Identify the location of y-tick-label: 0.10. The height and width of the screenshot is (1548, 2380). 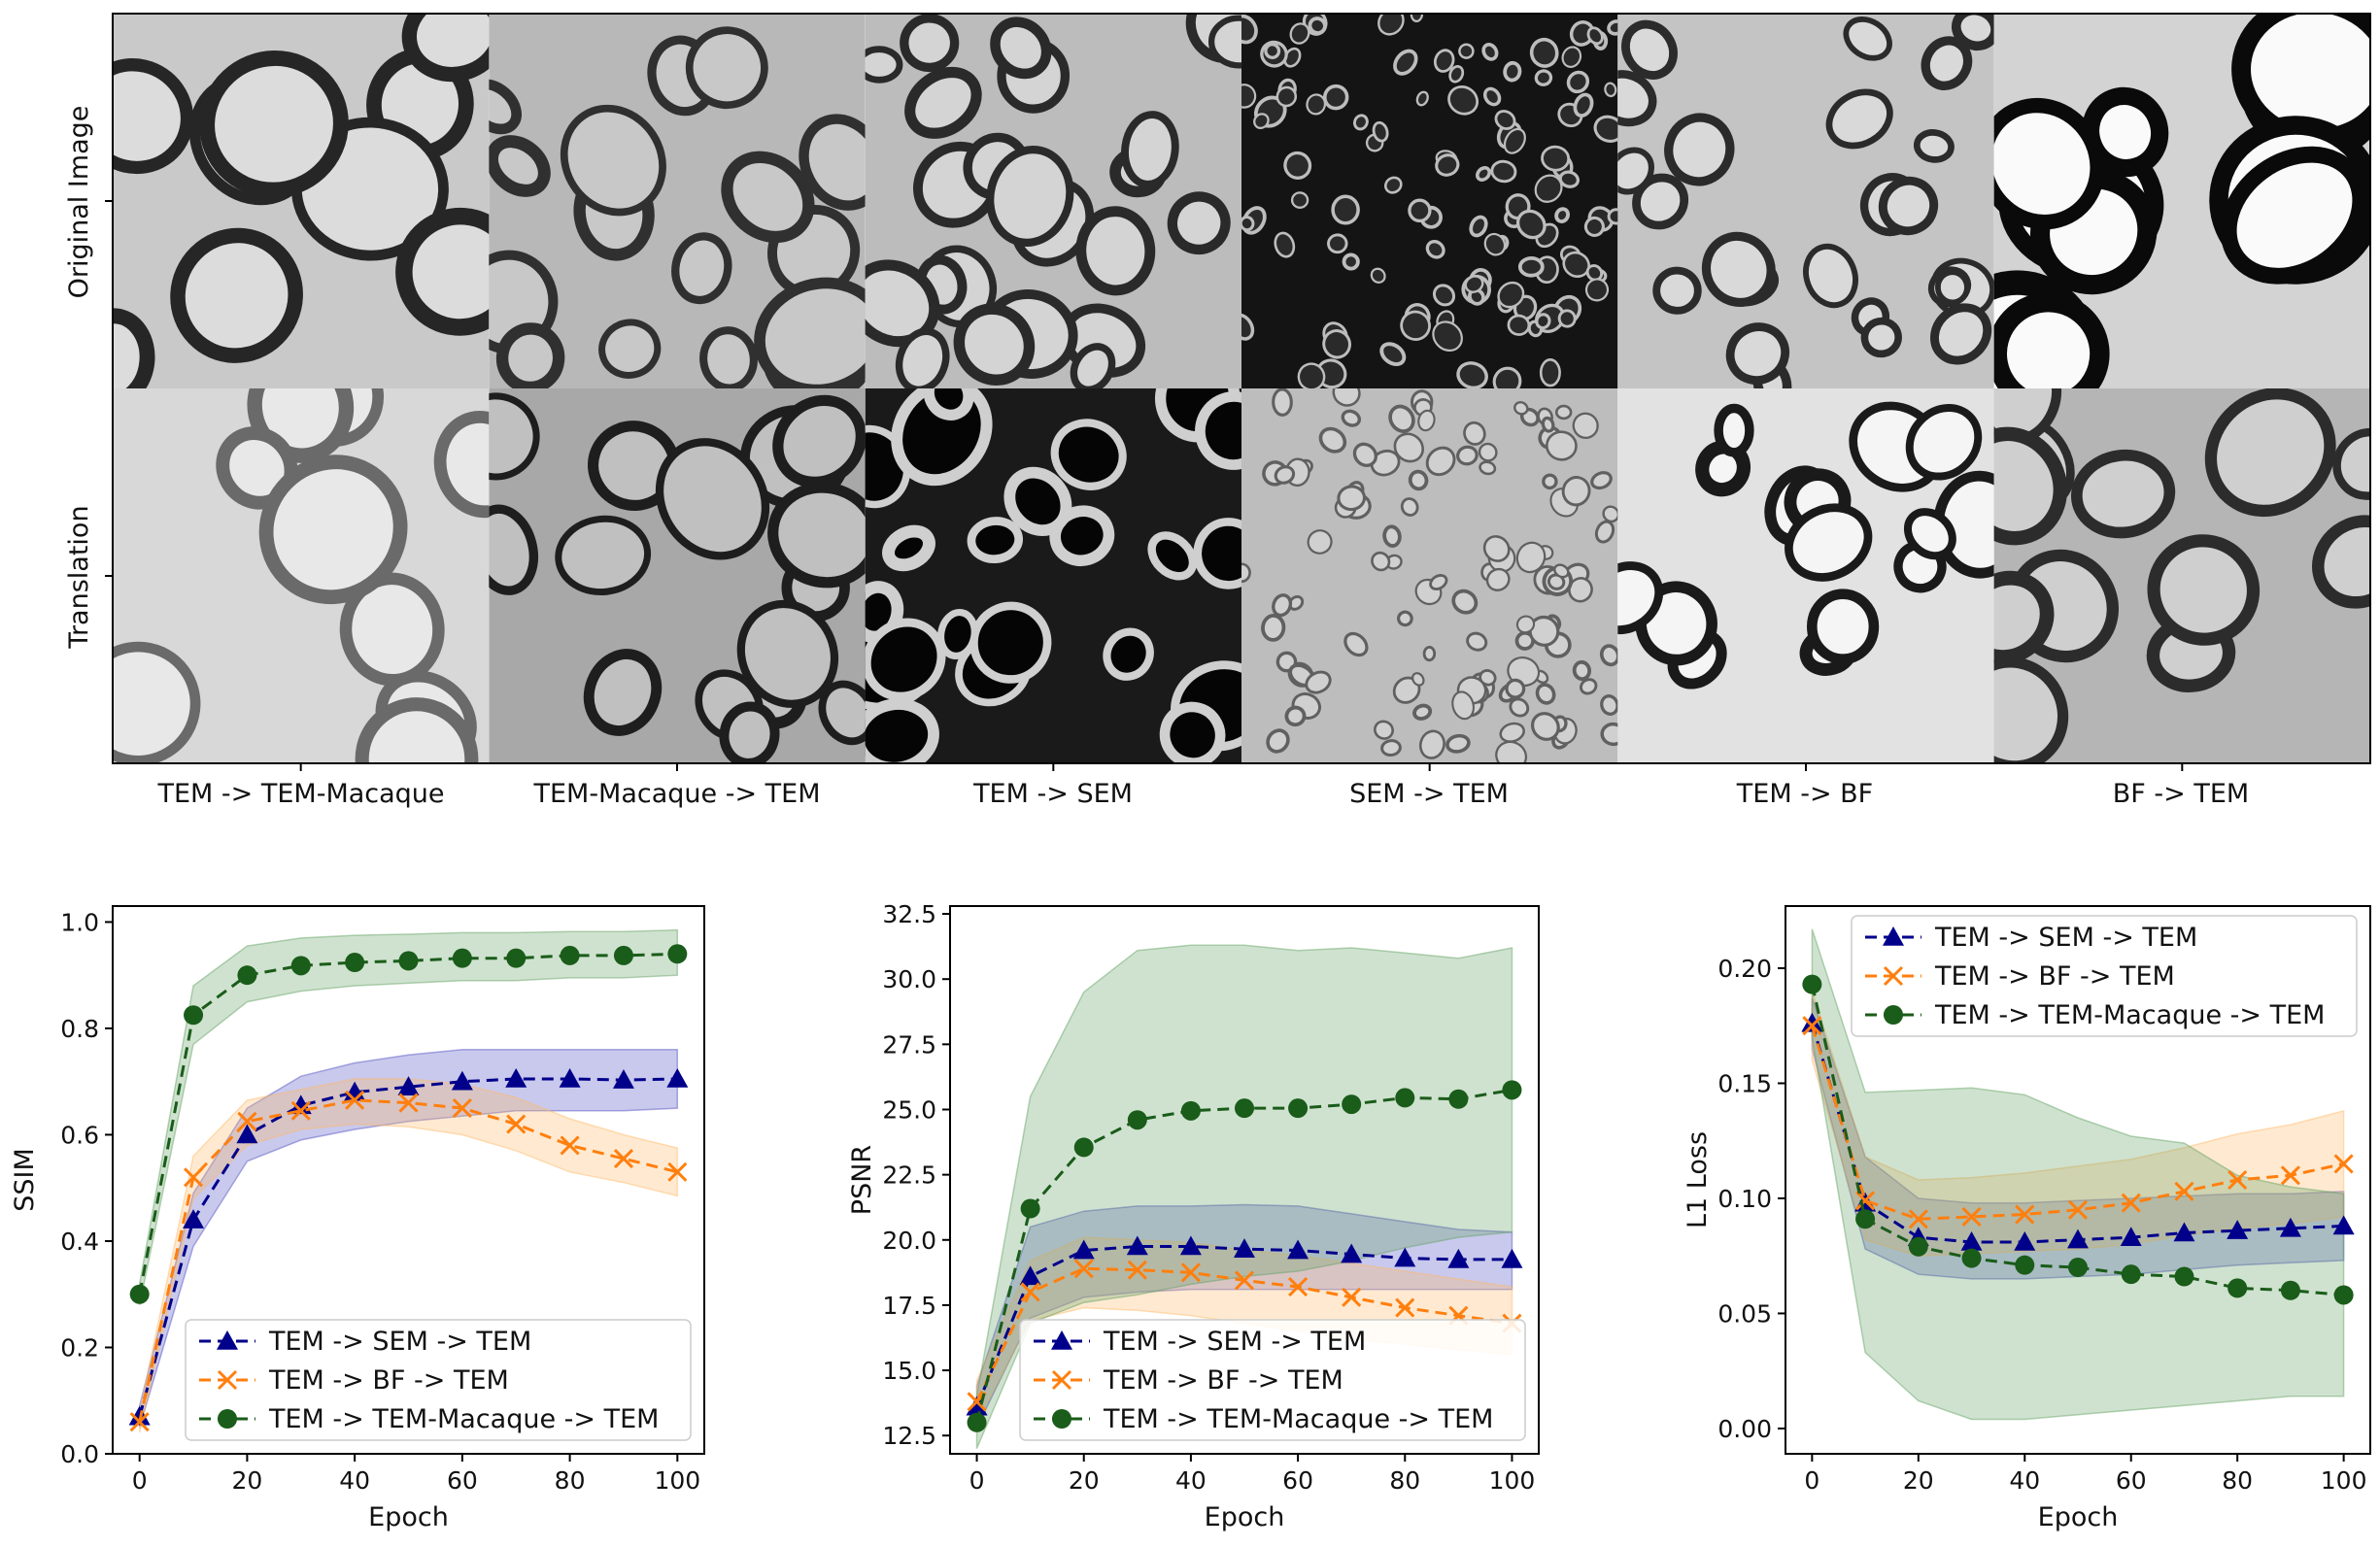
(1744, 1199).